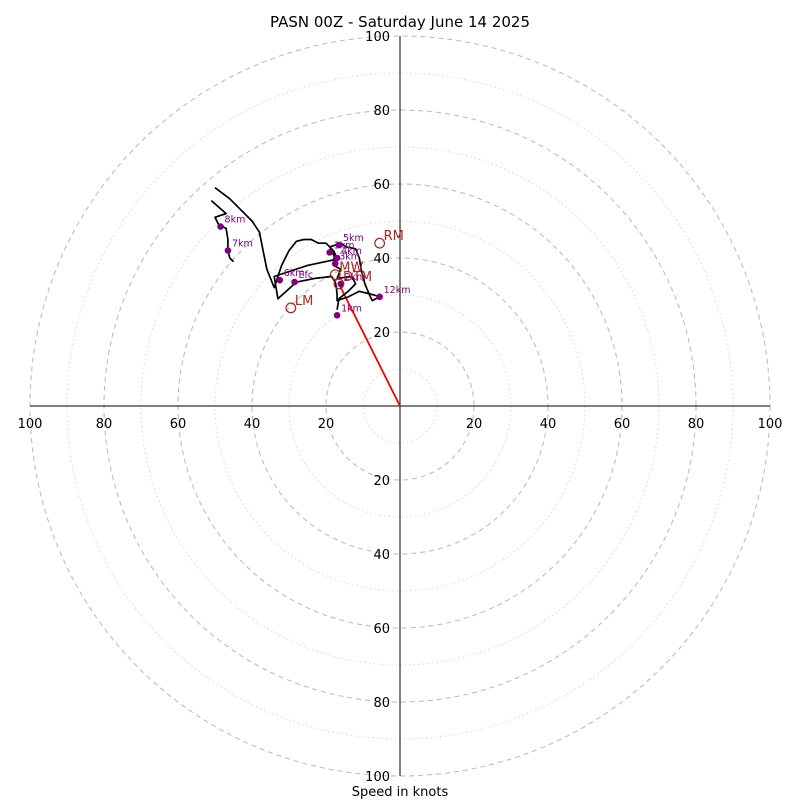  I want to click on storm-motion-label: MW, so click(351, 268).